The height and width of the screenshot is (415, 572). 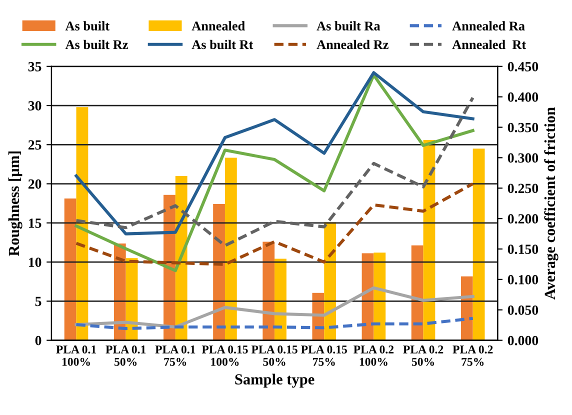 I want to click on x-axis-title: Sample type, so click(x=274, y=381).